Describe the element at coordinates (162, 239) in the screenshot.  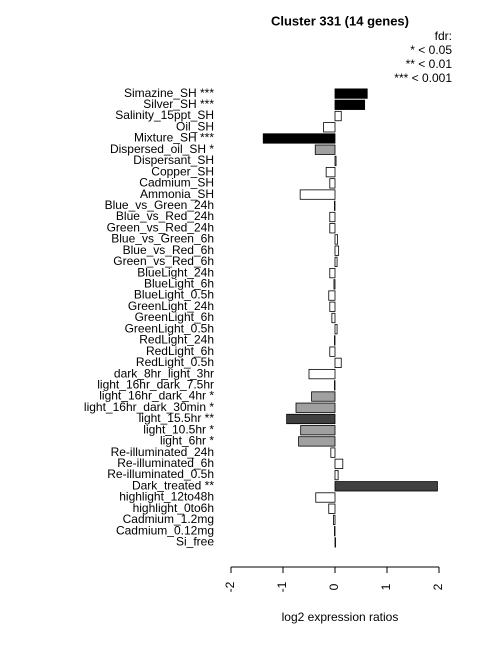
I see `y-tick-label: Blue_vs_Green_6h` at that location.